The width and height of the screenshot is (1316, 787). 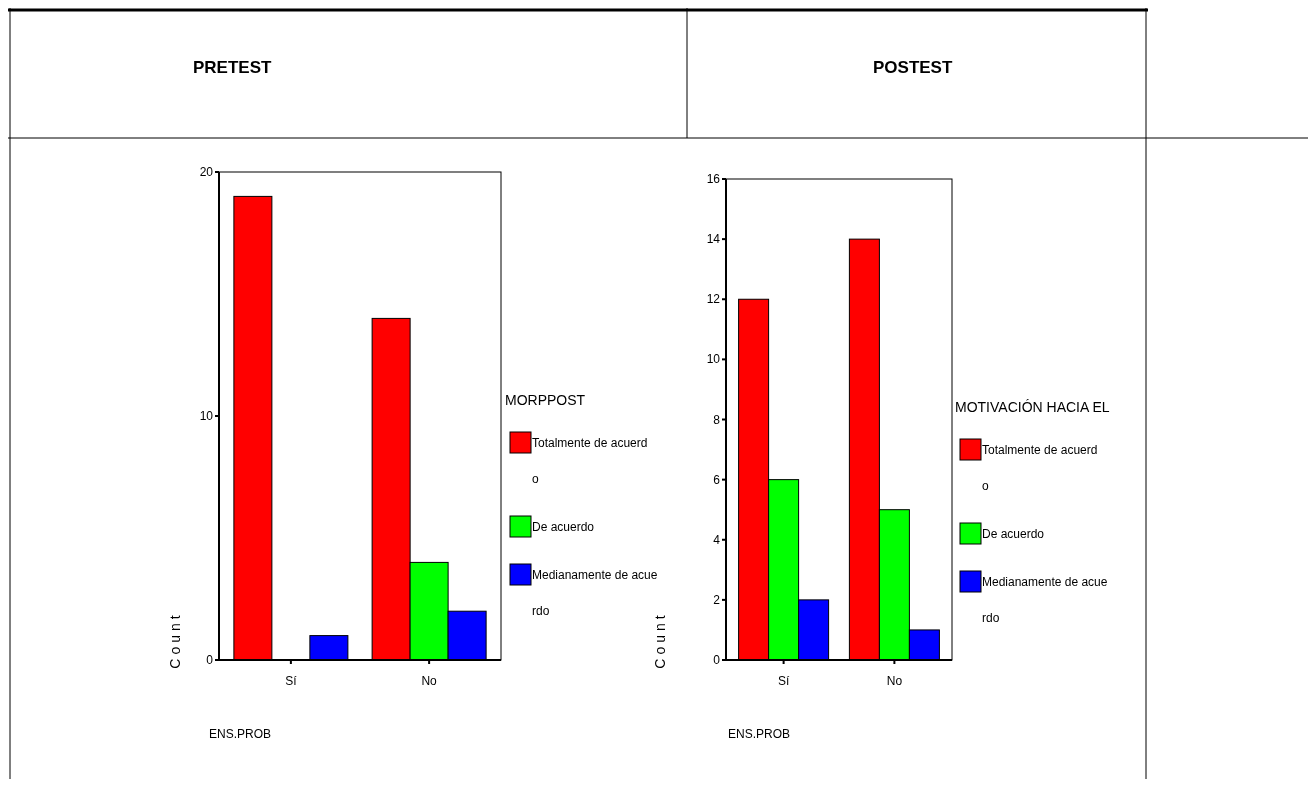 I want to click on chart-title: POSTEST, so click(x=913, y=67).